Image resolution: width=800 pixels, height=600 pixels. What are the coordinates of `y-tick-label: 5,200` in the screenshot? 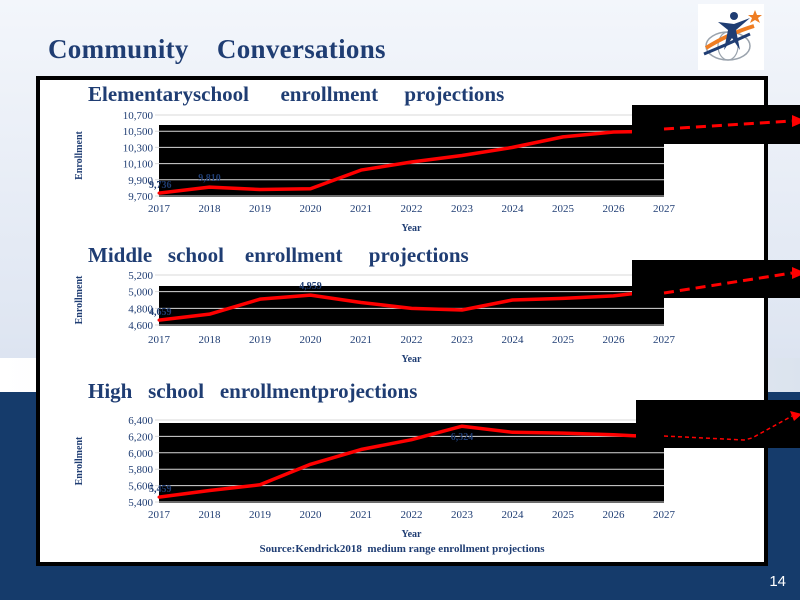 It's located at (140, 276).